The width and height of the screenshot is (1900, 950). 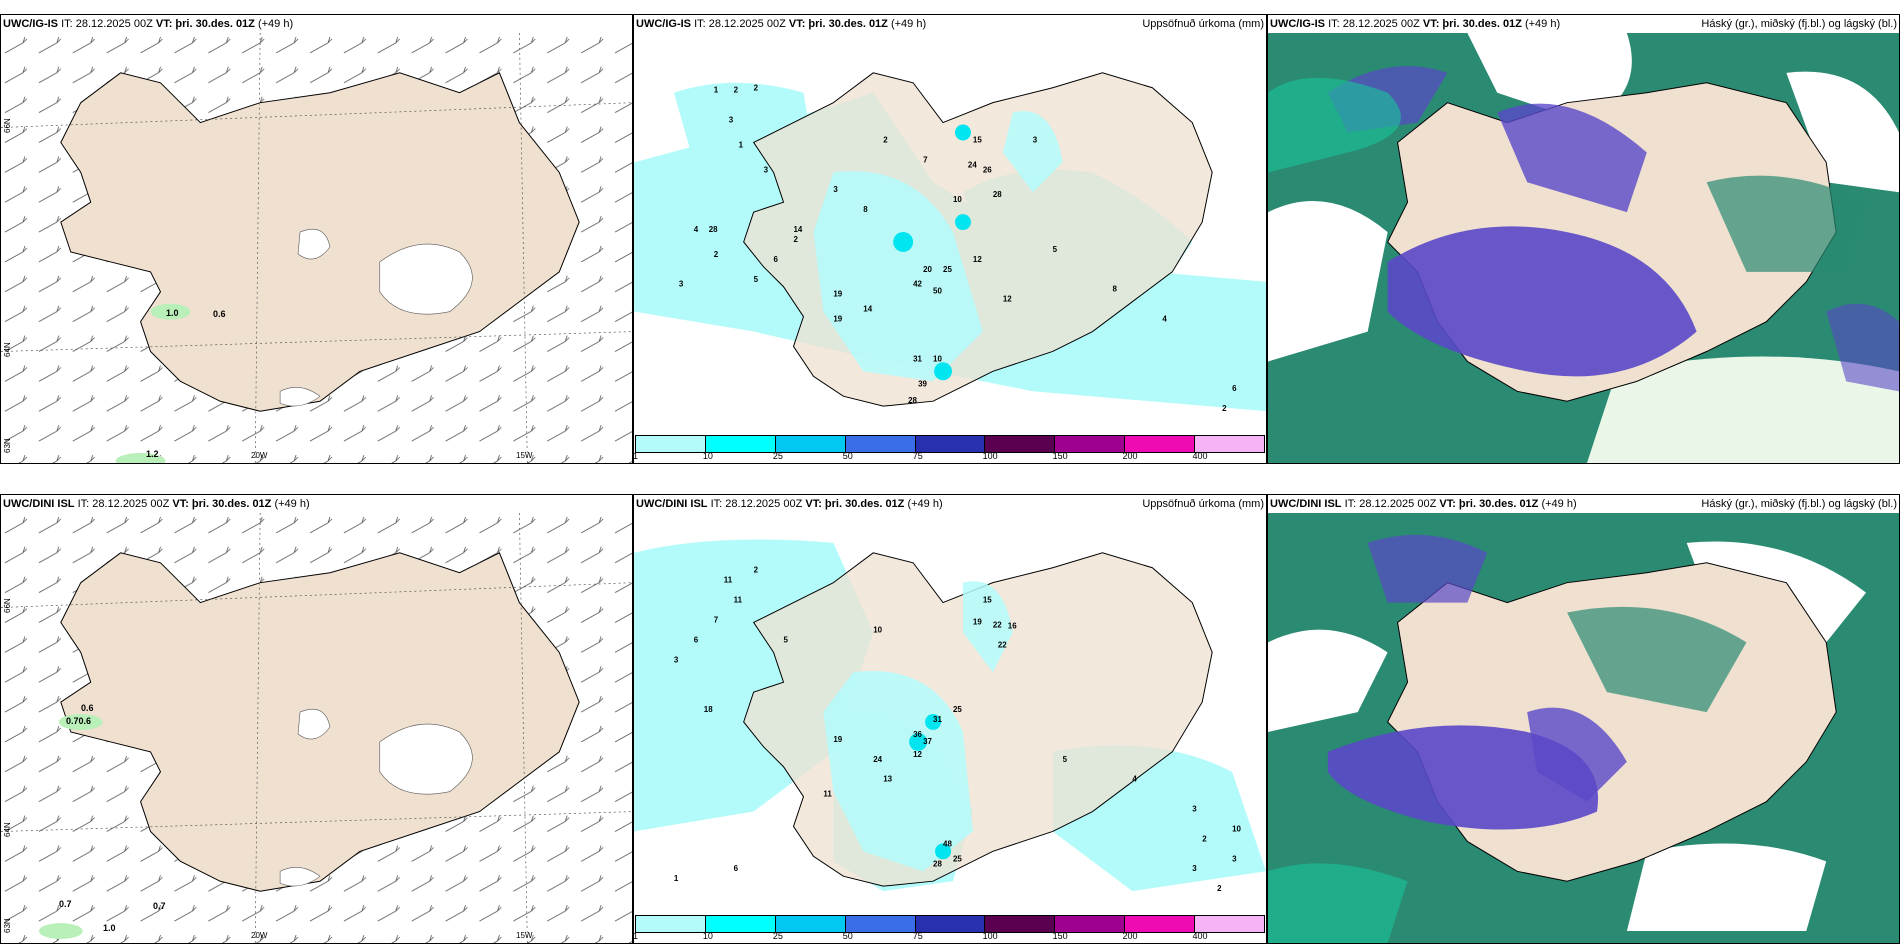 I want to click on svg-text: 13, so click(x=887, y=779).